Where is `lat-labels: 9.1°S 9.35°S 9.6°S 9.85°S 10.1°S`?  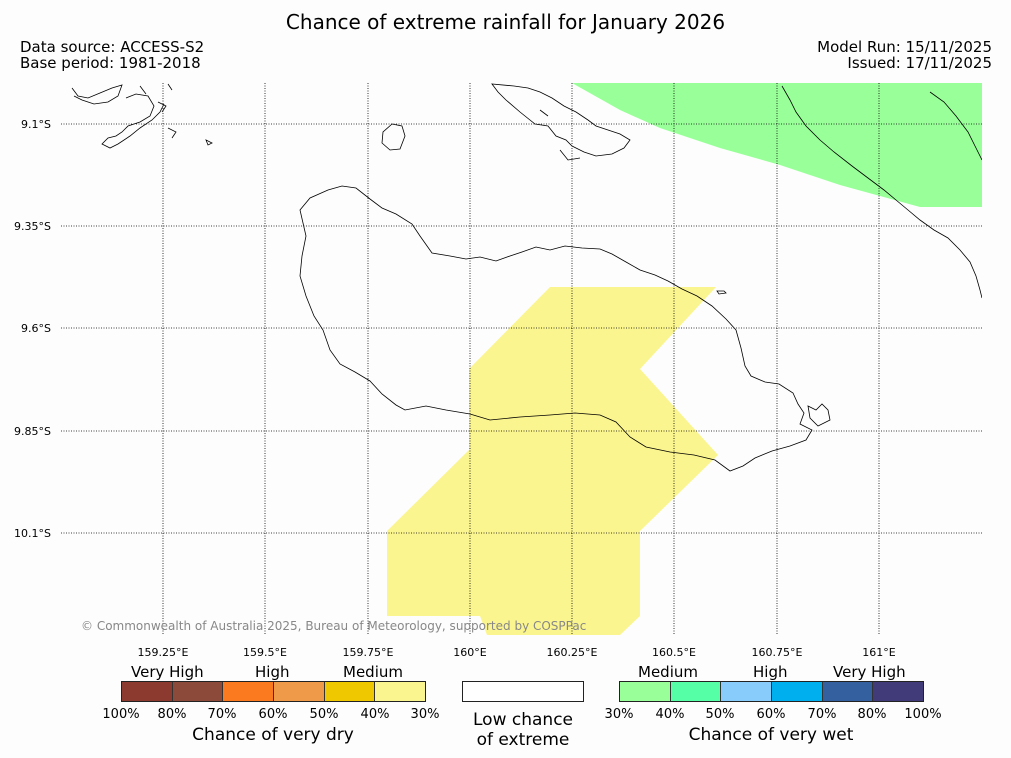
lat-labels: 9.1°S 9.35°S 9.6°S 9.85°S 10.1°S is located at coordinates (32, 329).